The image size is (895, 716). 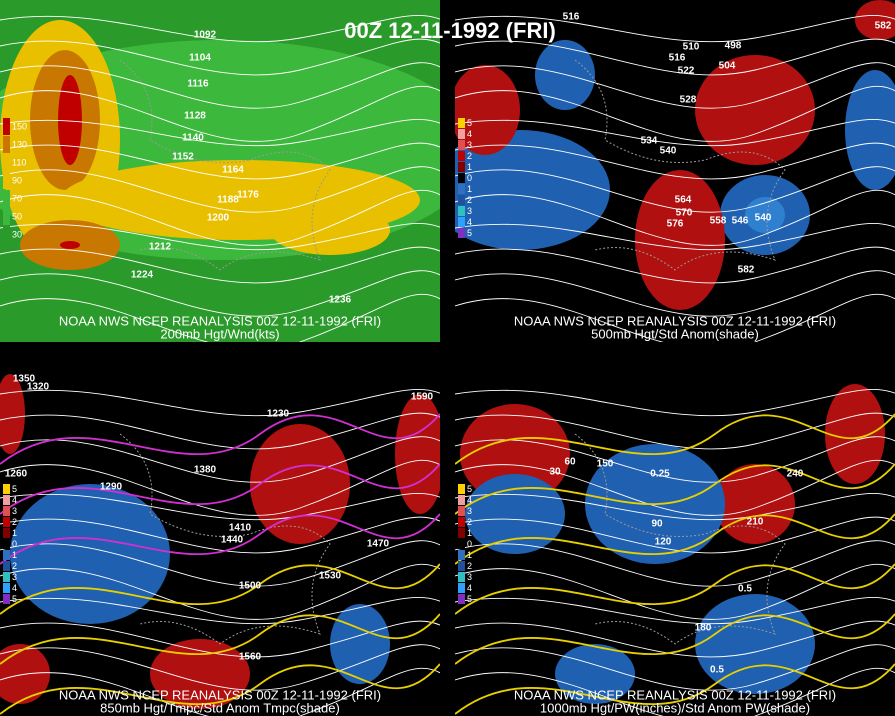 I want to click on contour-label: 120, so click(x=663, y=542).